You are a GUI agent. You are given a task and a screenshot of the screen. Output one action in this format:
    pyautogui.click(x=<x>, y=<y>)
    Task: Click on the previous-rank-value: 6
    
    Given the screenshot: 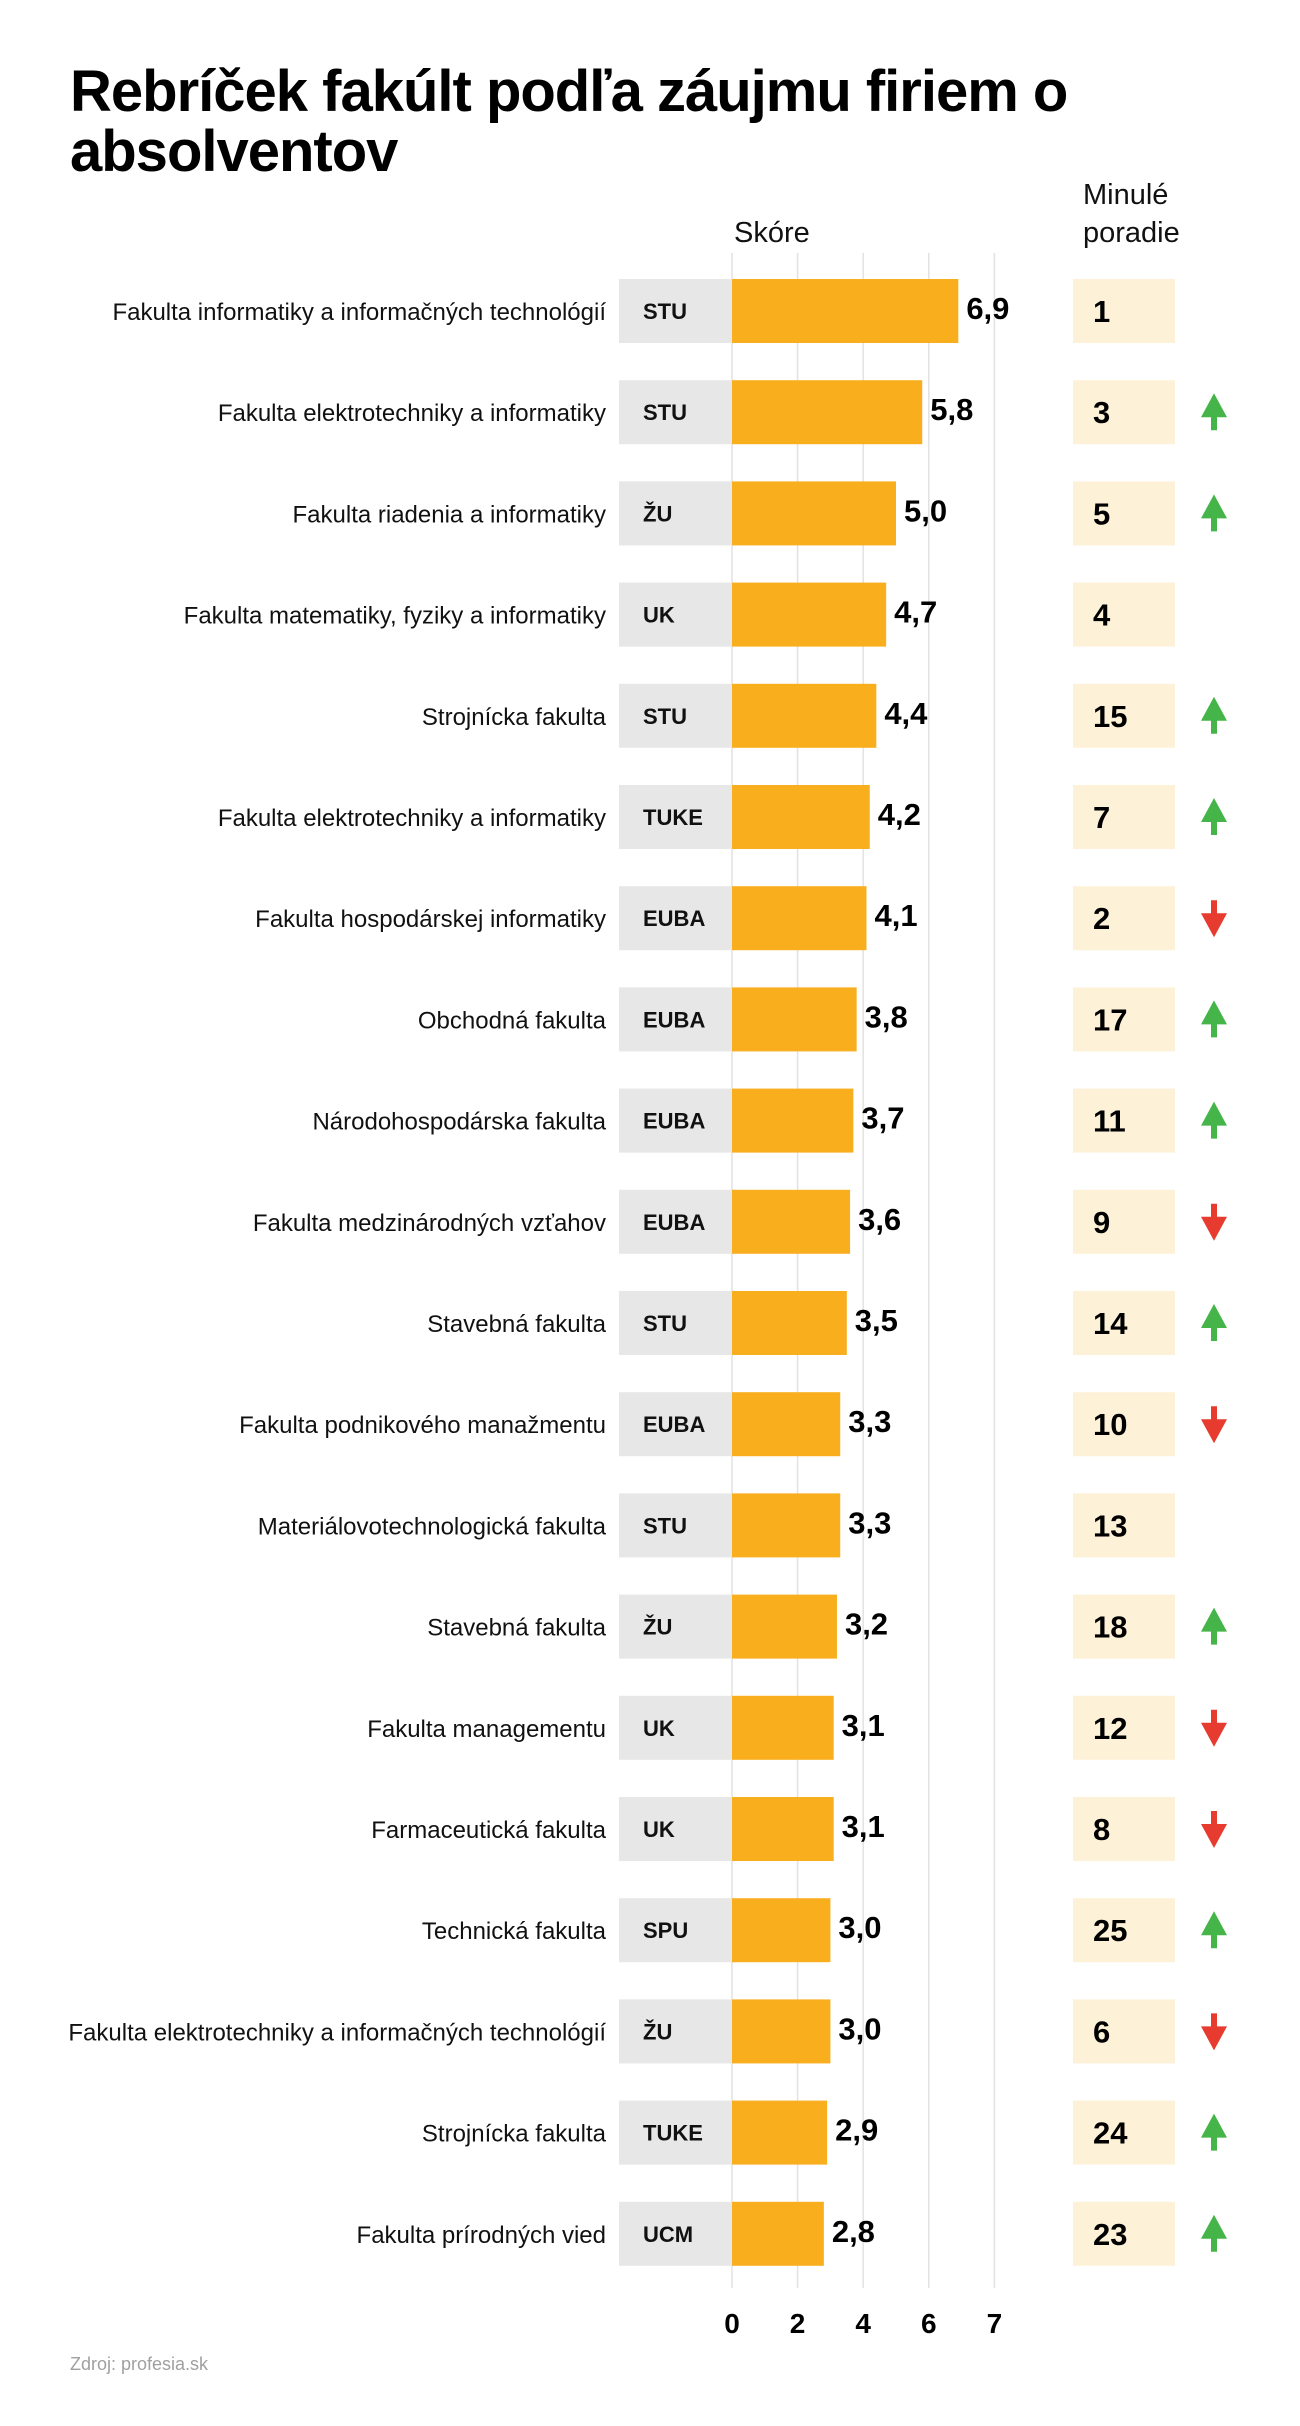 What is the action you would take?
    pyautogui.click(x=1101, y=2031)
    